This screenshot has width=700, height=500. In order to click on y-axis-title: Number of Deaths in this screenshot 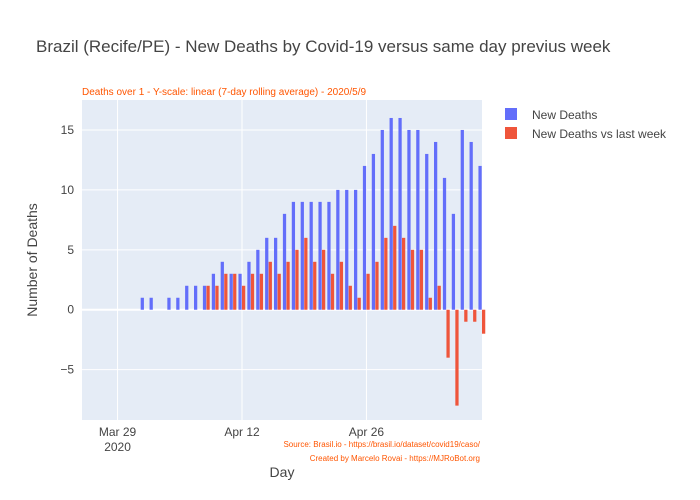, I will do `click(32, 260)`.